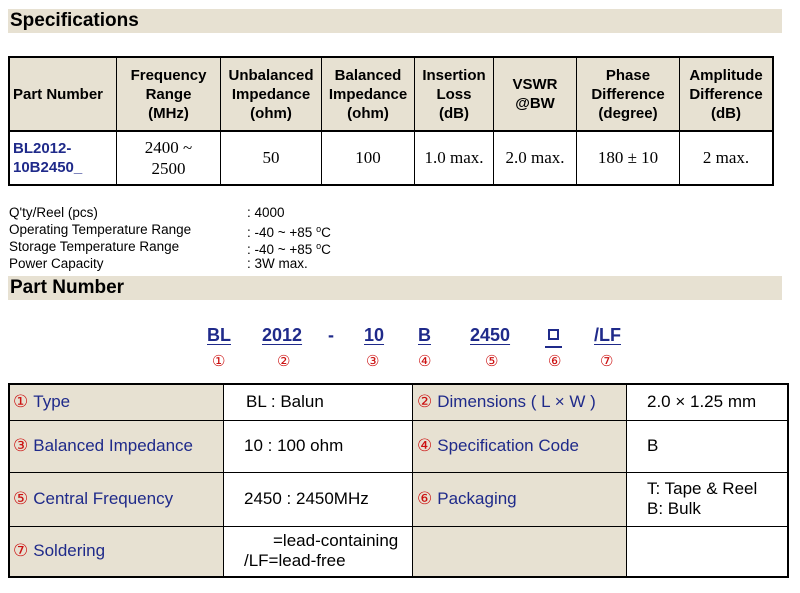 Image resolution: width=800 pixels, height=593 pixels. Describe the element at coordinates (62, 94) in the screenshot. I see `col-part-number: Part Number` at that location.